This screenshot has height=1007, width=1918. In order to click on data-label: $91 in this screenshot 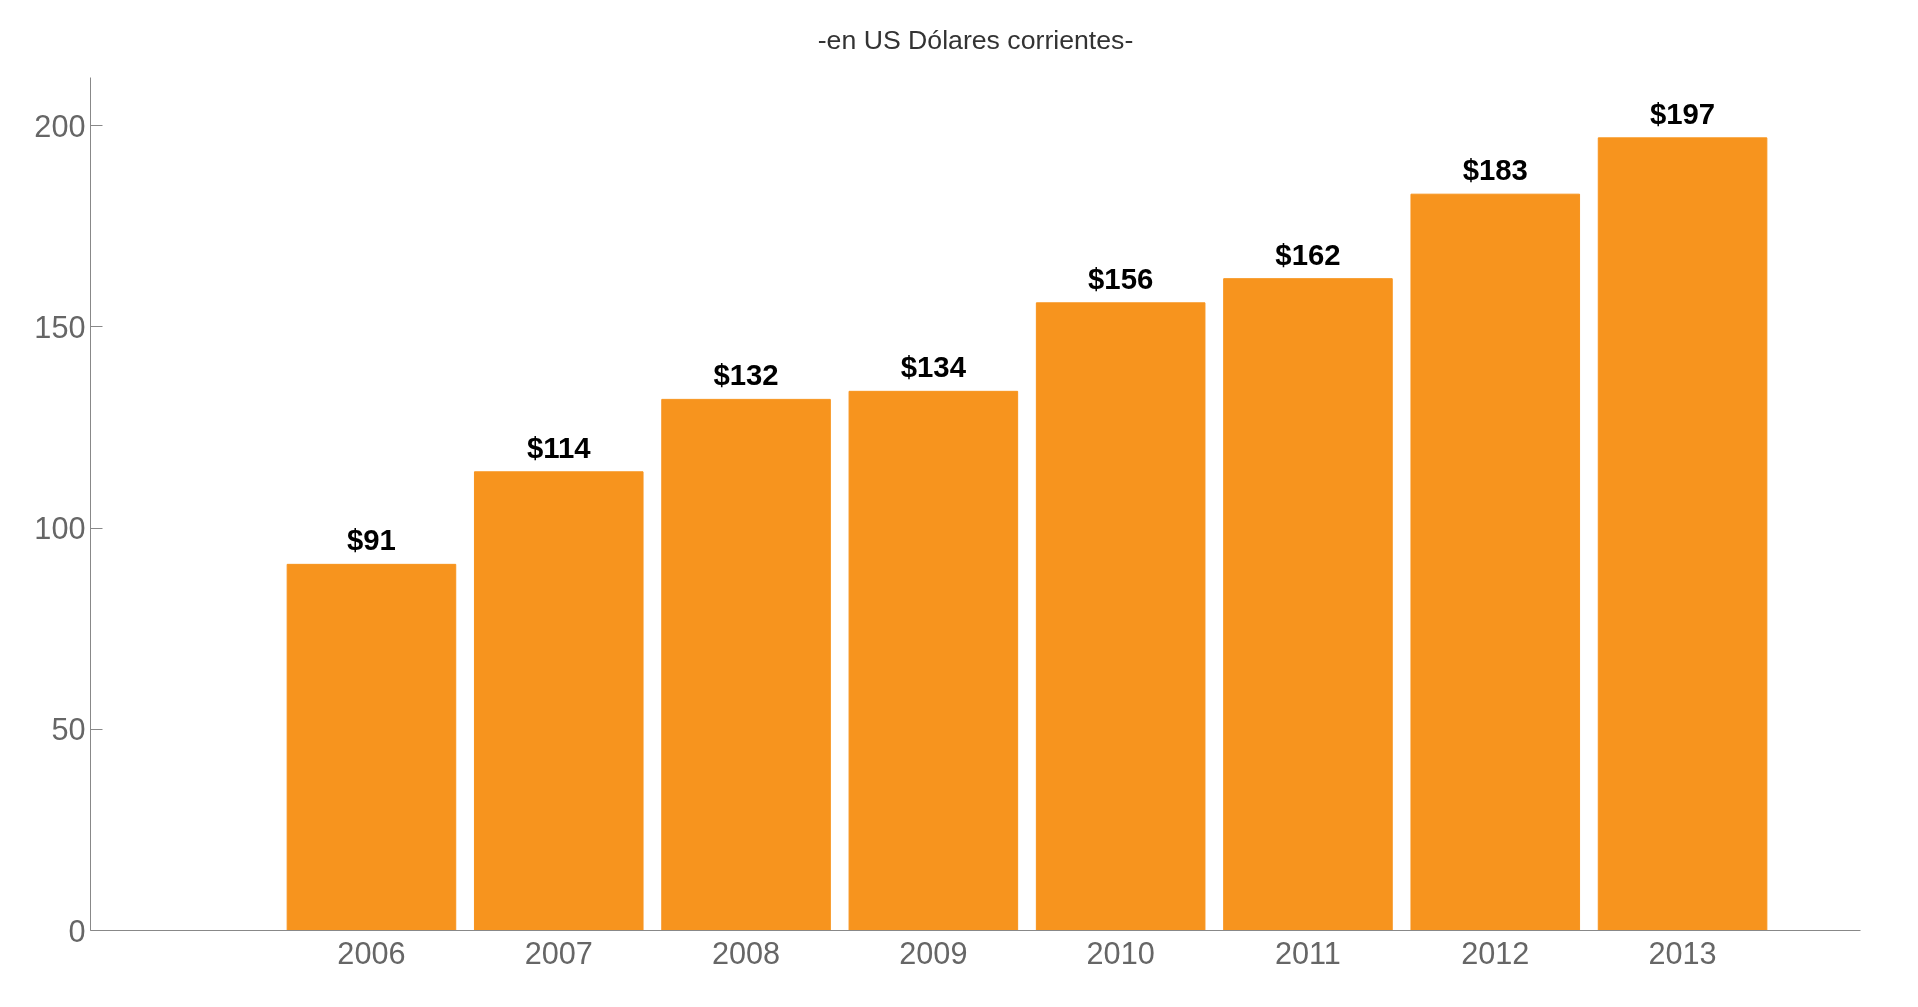, I will do `click(371, 540)`.